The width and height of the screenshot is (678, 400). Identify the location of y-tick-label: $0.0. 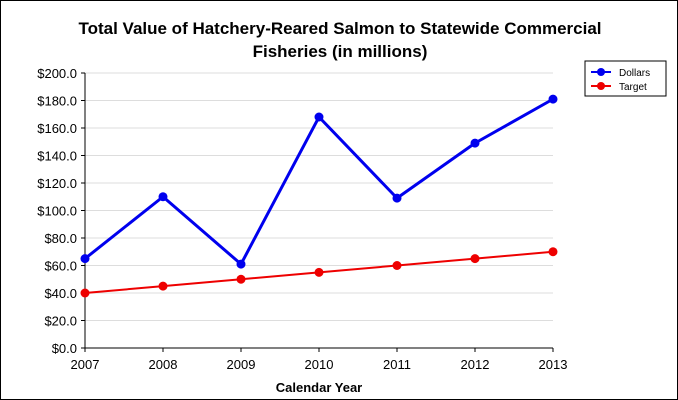
(64, 348).